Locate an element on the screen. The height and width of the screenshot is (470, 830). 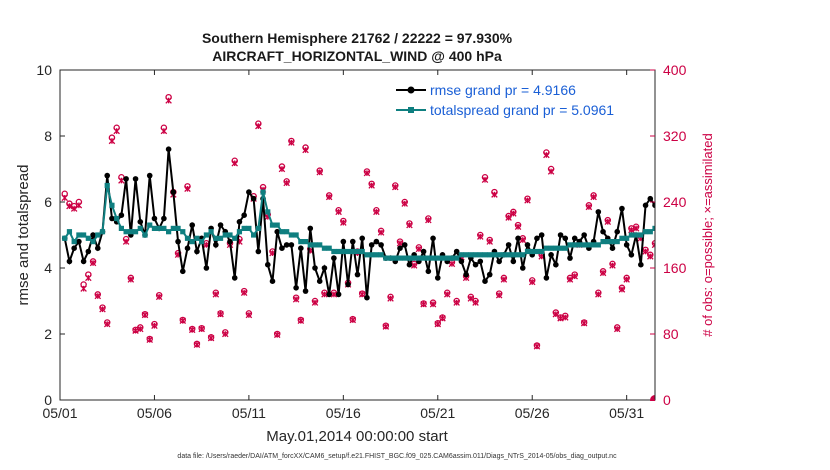
y-tick-label: 4 is located at coordinates (48, 268).